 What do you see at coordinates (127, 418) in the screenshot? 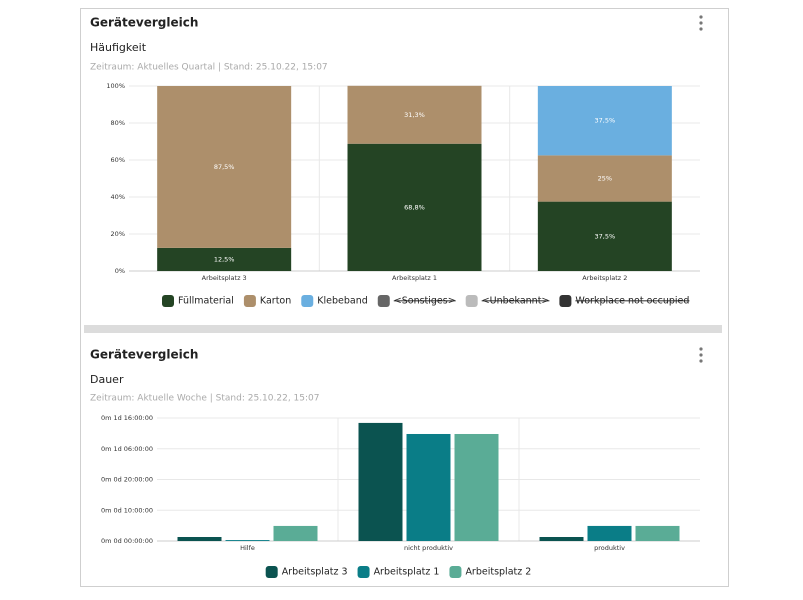
I see `y-tick-label: 0m 1d 16:00:00` at bounding box center [127, 418].